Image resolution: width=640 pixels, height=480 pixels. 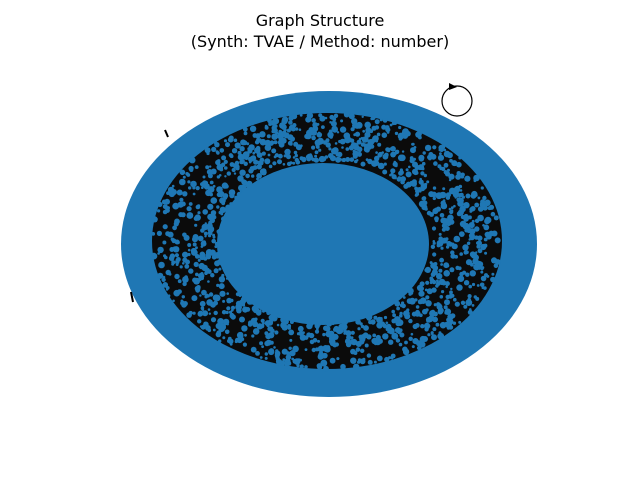 I want to click on inner-node-core, so click(x=323, y=244).